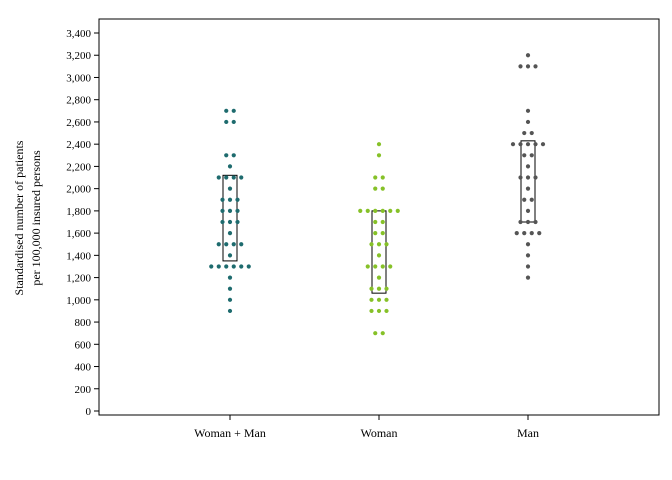 This screenshot has width=672, height=480. I want to click on x-axis: Woman + Man Woman Man, so click(366, 427).